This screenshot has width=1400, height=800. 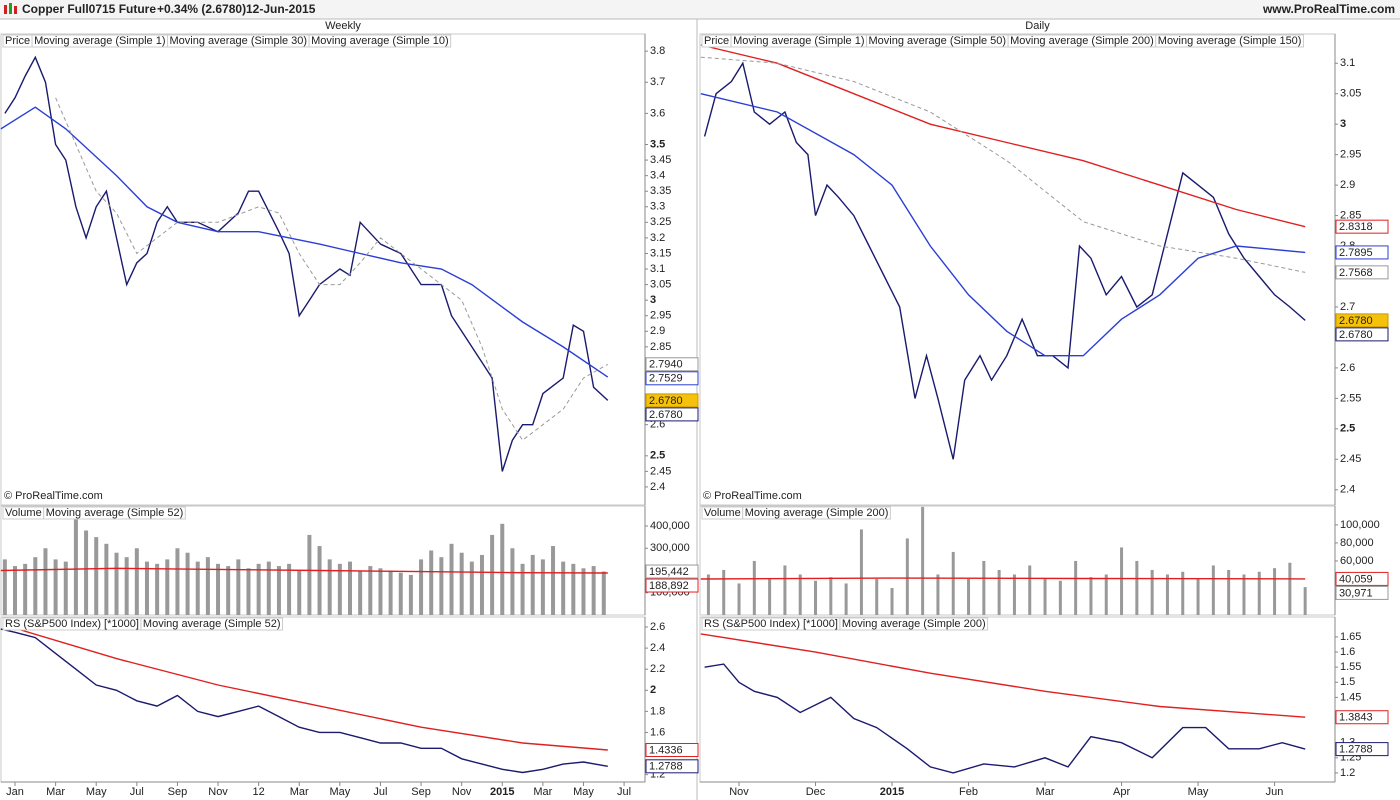 What do you see at coordinates (670, 548) in the screenshot?
I see `y-tick-label: 300,000` at bounding box center [670, 548].